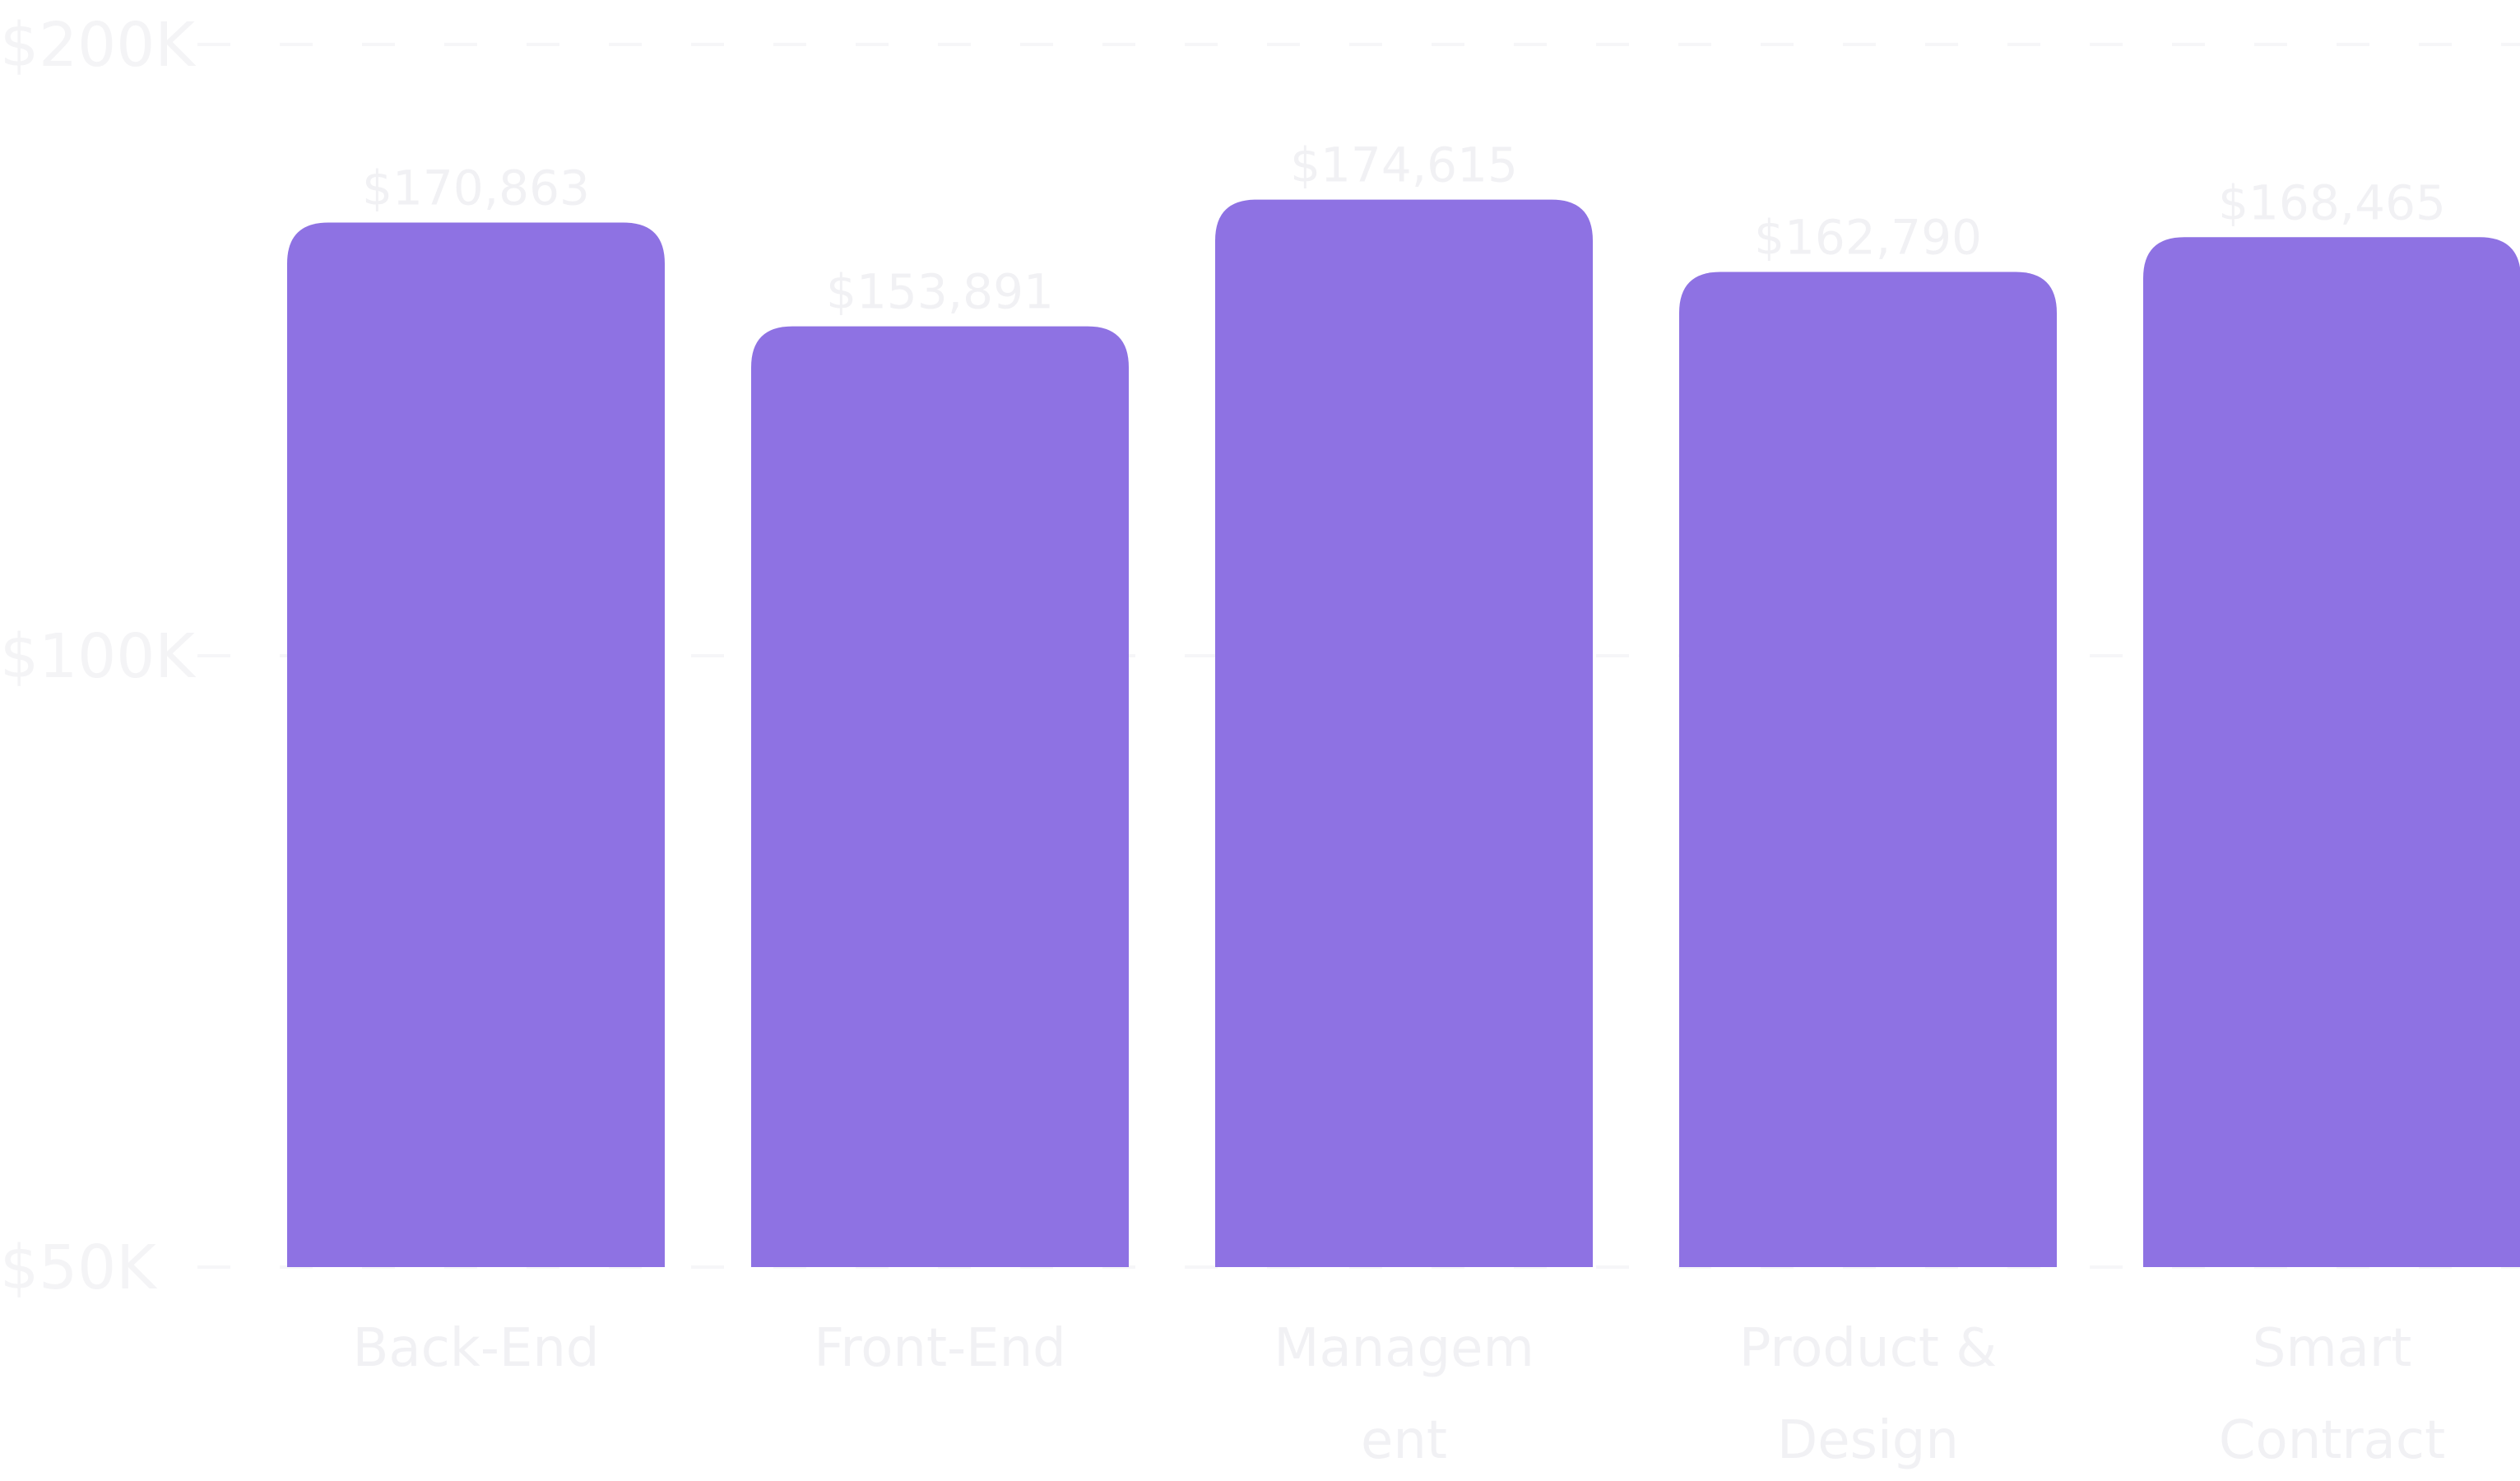  I want to click on x-category-label: Managem, so click(1404, 1348).